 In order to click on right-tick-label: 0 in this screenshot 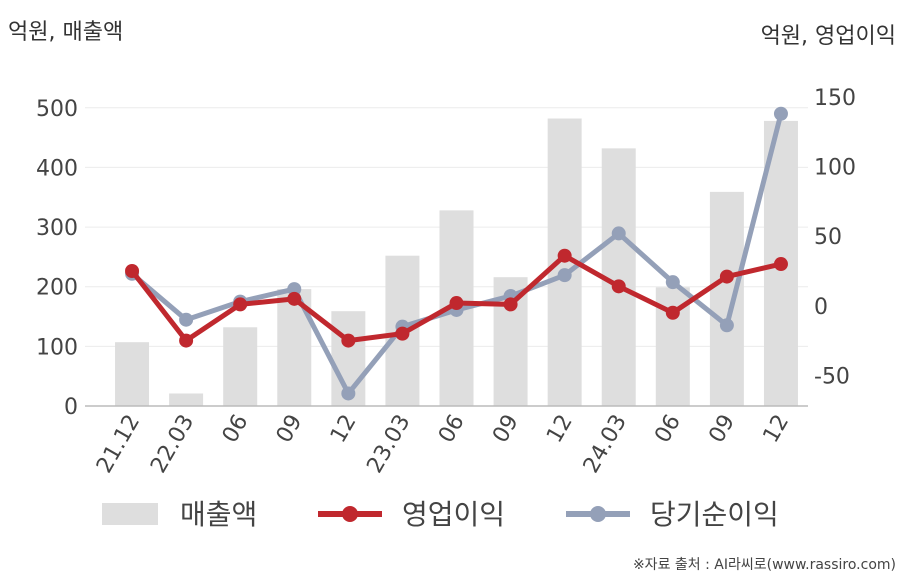, I will do `click(821, 307)`.